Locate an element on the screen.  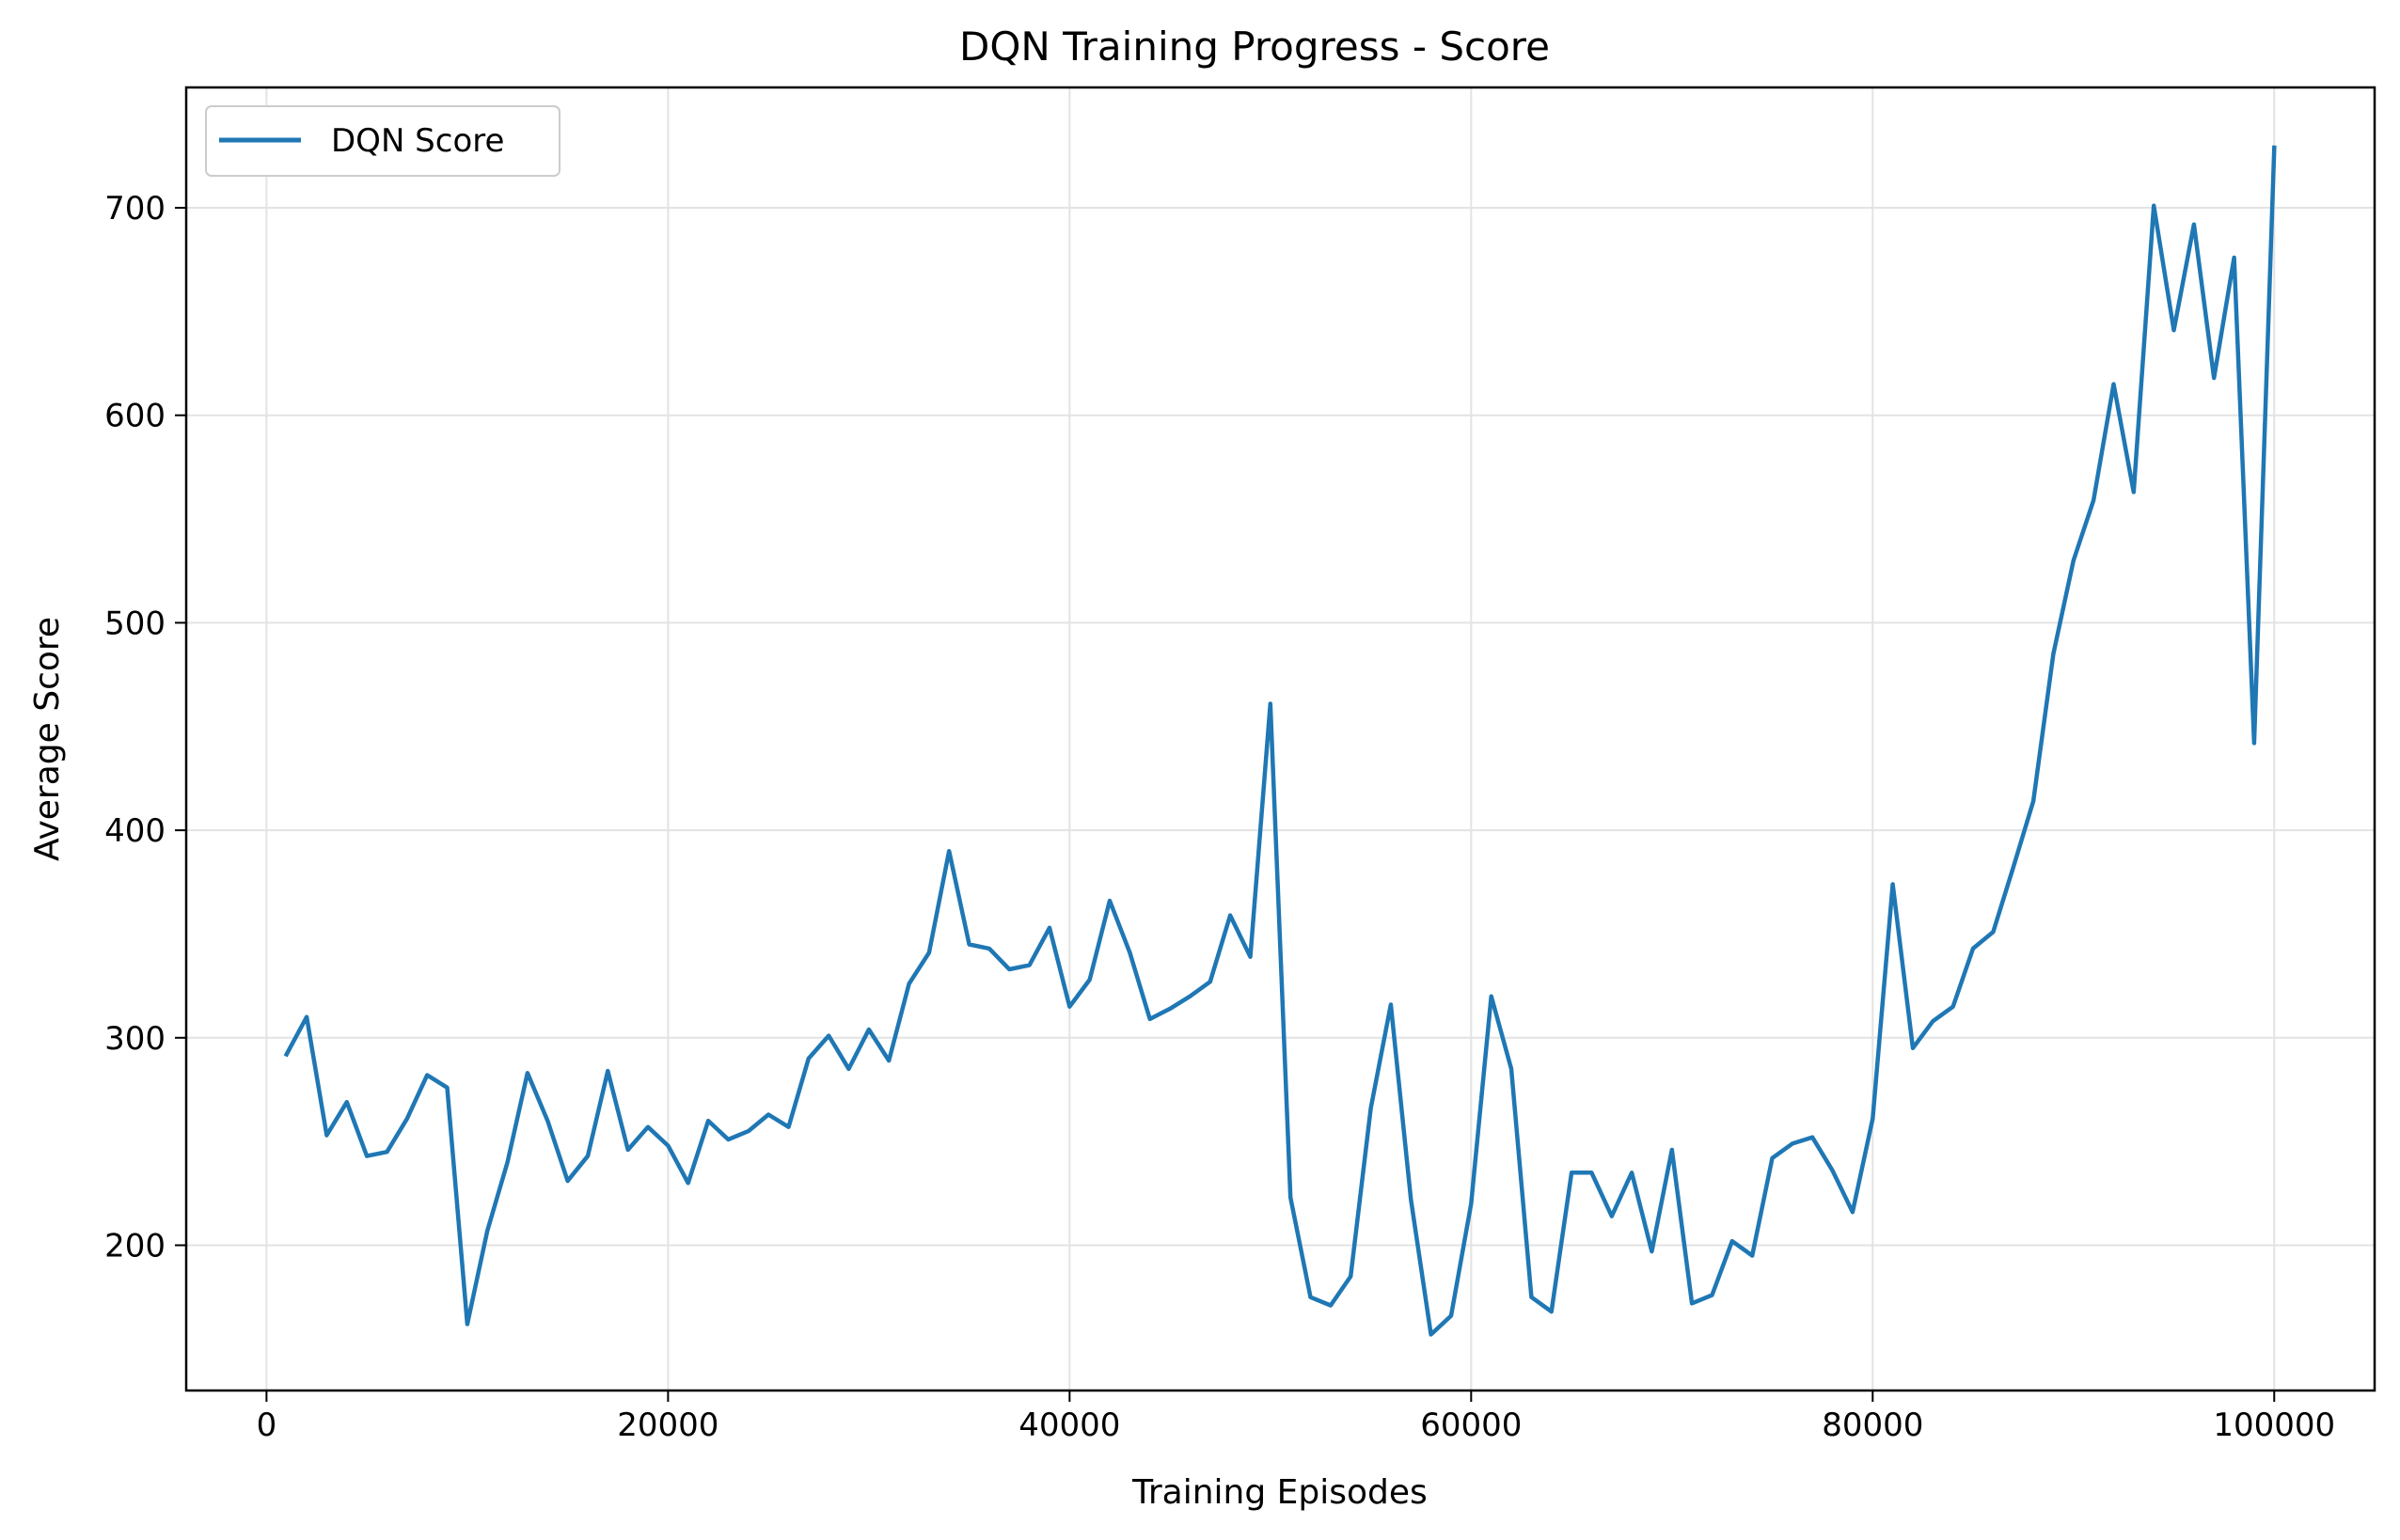
y-tick-label: 400 is located at coordinates (135, 831).